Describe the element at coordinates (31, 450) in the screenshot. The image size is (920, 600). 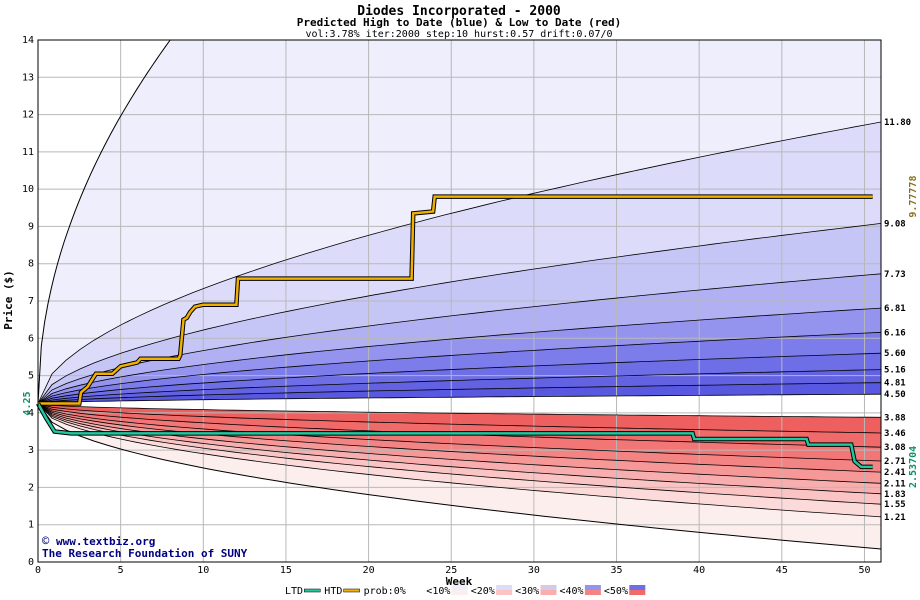
I see `y-tick-label: 3` at that location.